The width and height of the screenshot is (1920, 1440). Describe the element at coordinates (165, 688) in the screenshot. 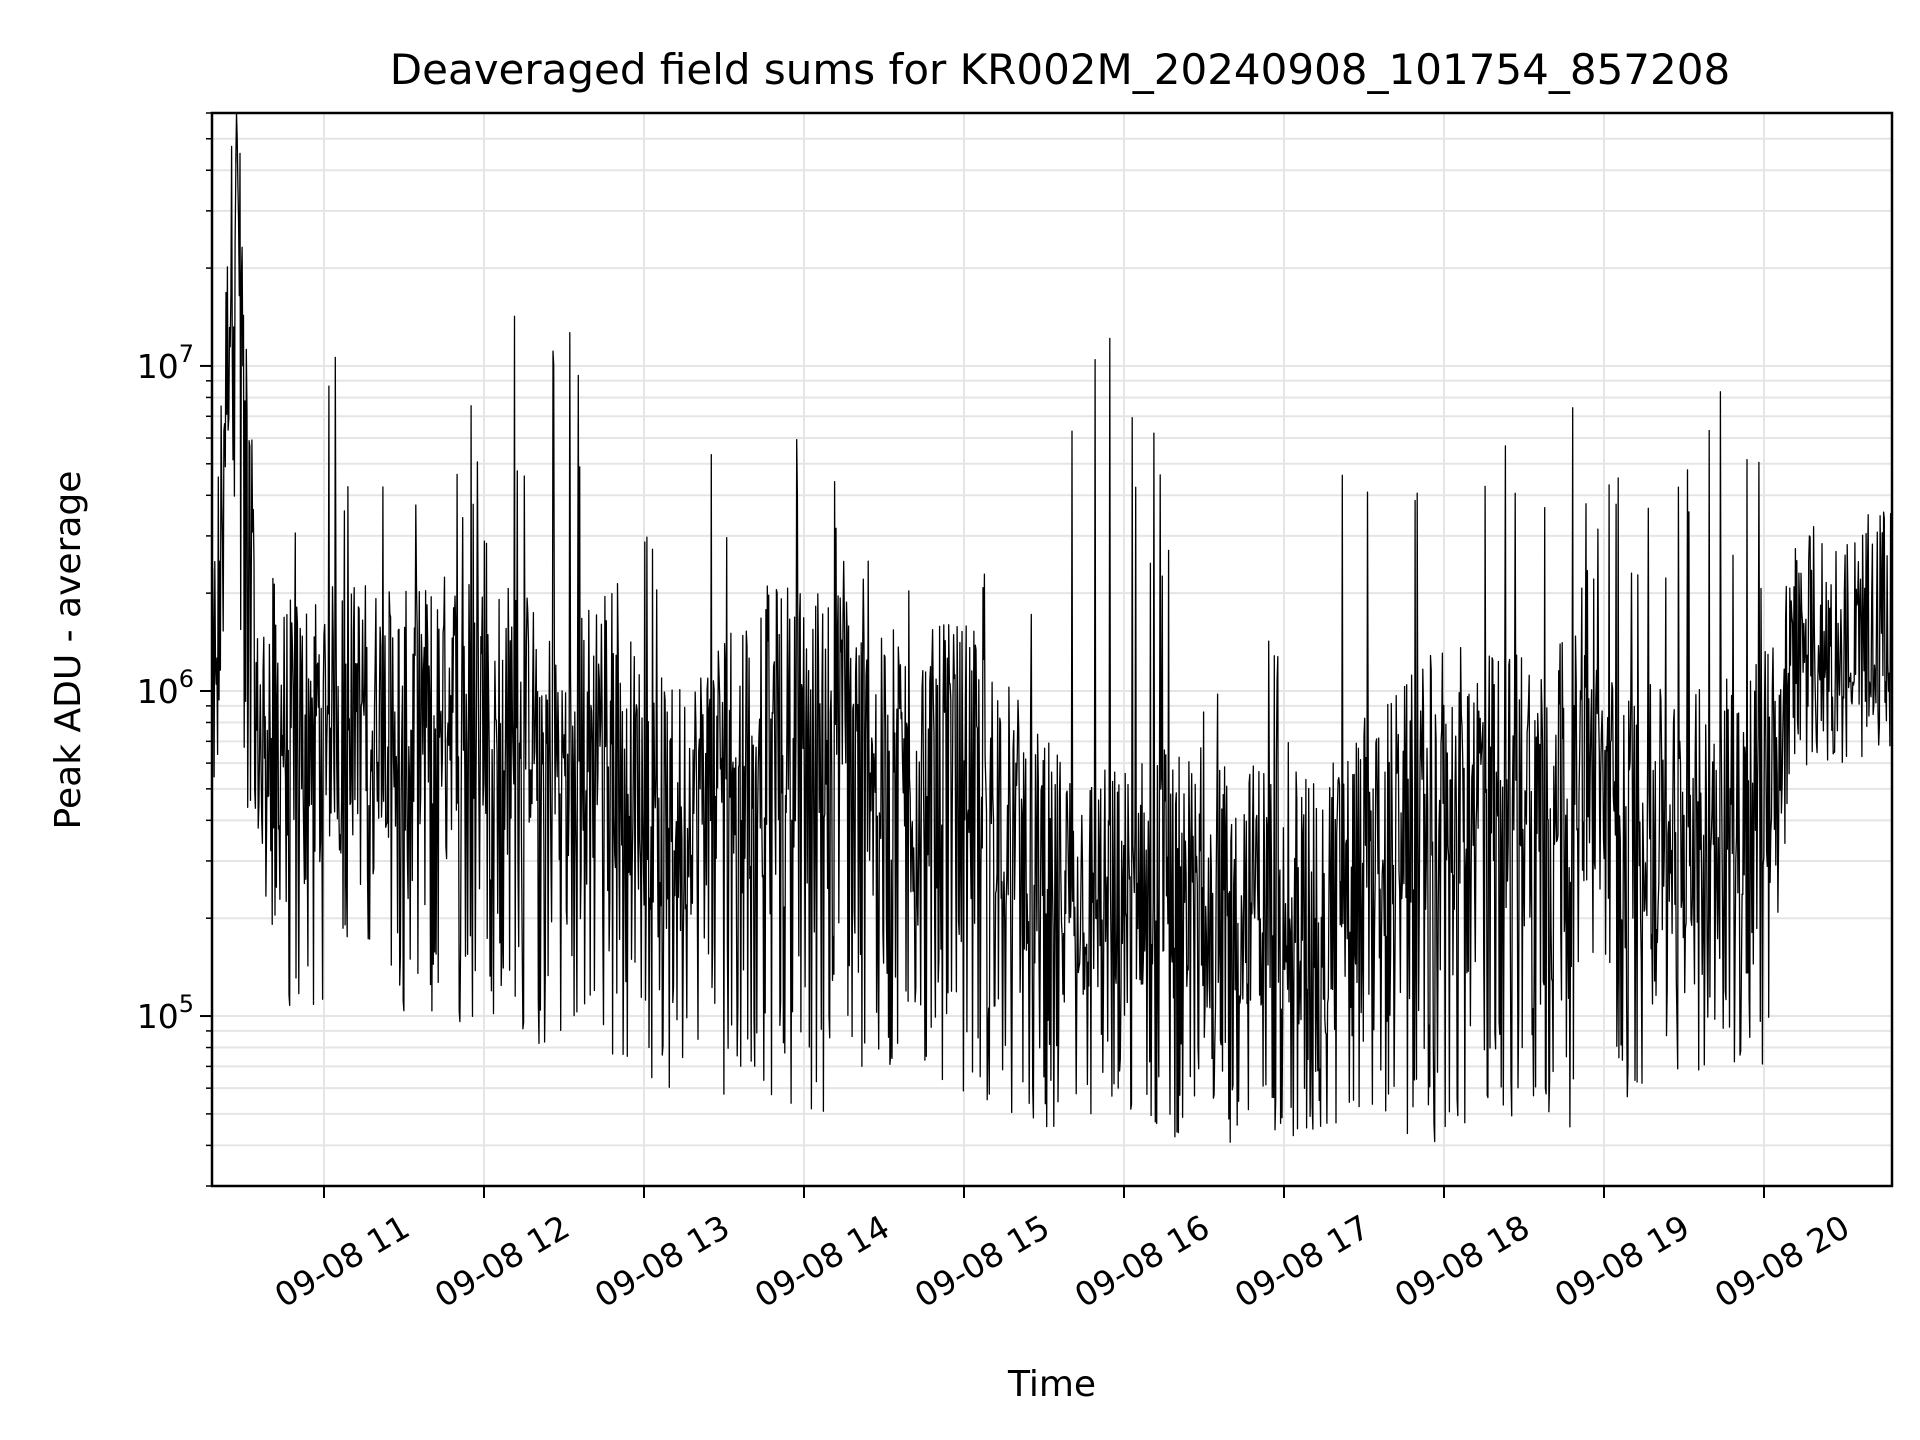

I see `y-tick-label: 10⁶` at that location.